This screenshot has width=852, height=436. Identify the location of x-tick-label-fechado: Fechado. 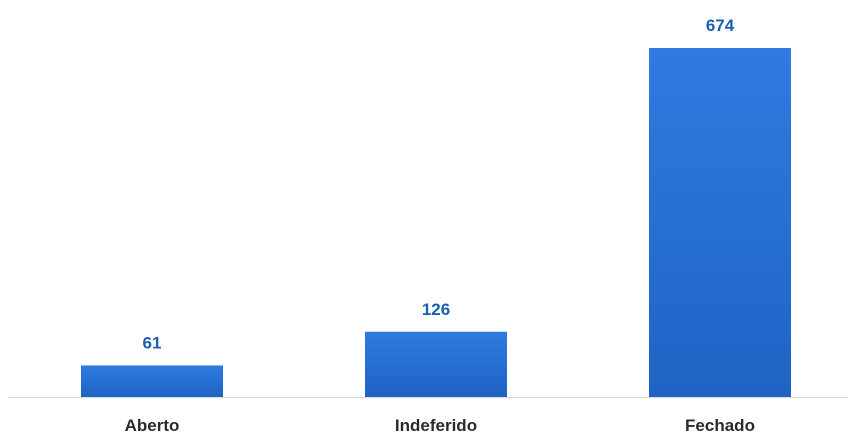
(720, 425).